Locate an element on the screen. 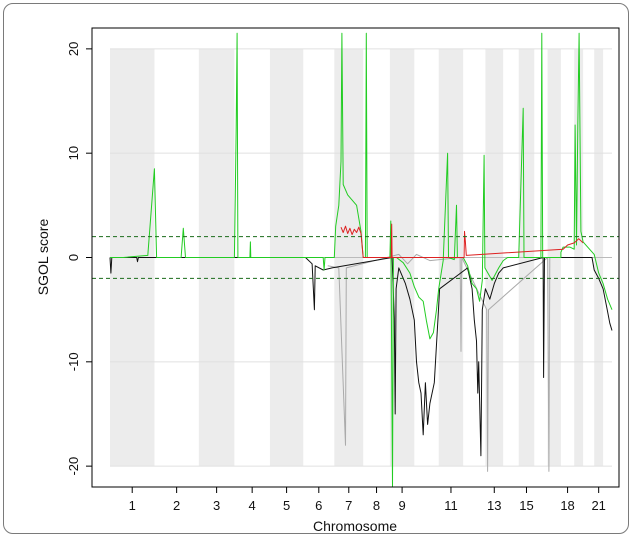 The height and width of the screenshot is (537, 634). x-tick-label: 9 is located at coordinates (401, 505).